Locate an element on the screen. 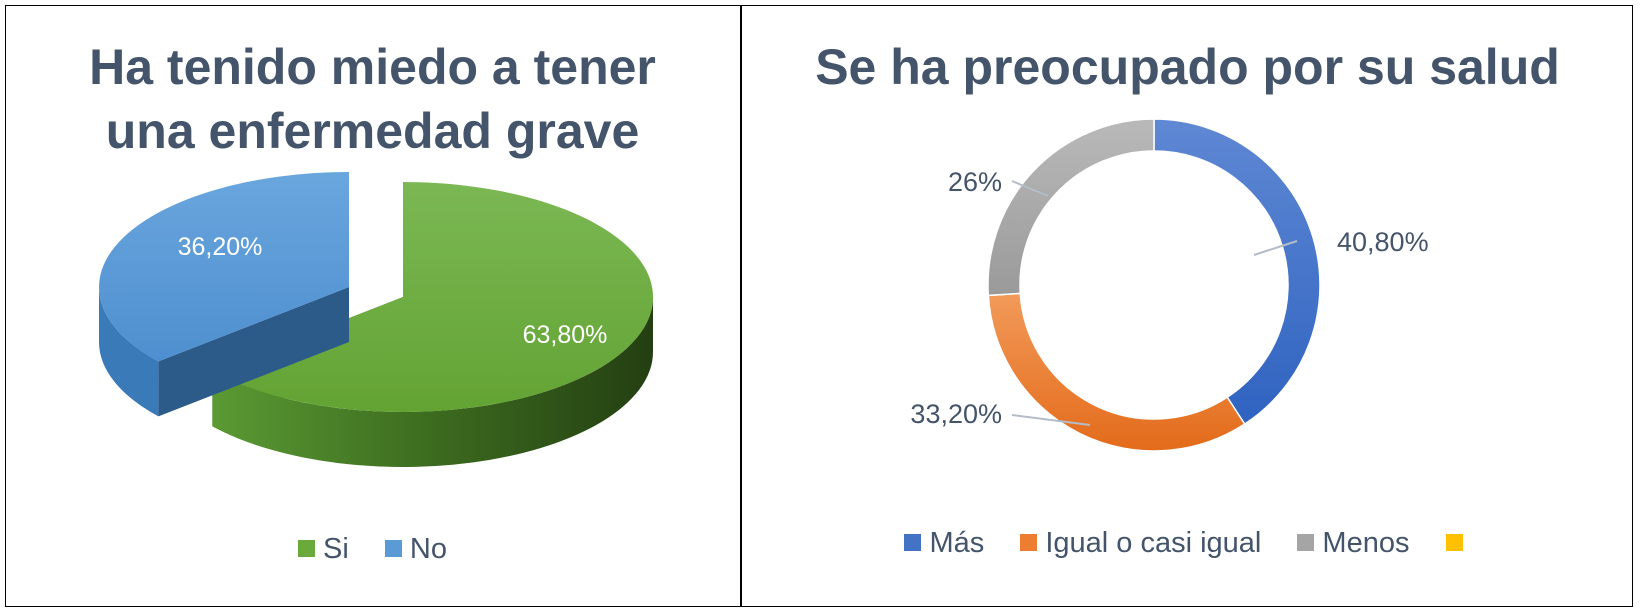  doughnut-chart-legend: Más Igual o casi igual Menos is located at coordinates (1187, 543).